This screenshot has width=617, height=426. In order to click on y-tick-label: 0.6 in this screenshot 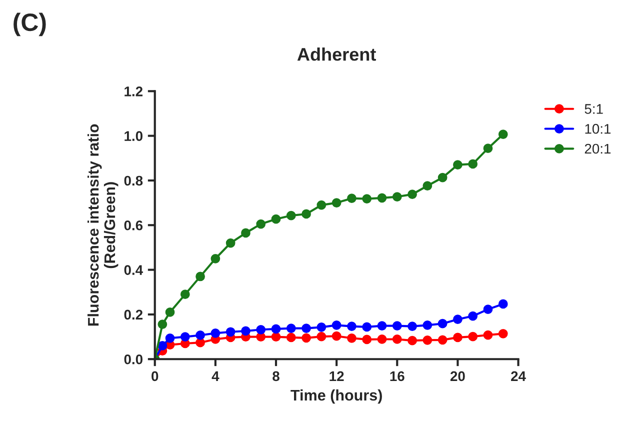, I will do `click(133, 225)`.